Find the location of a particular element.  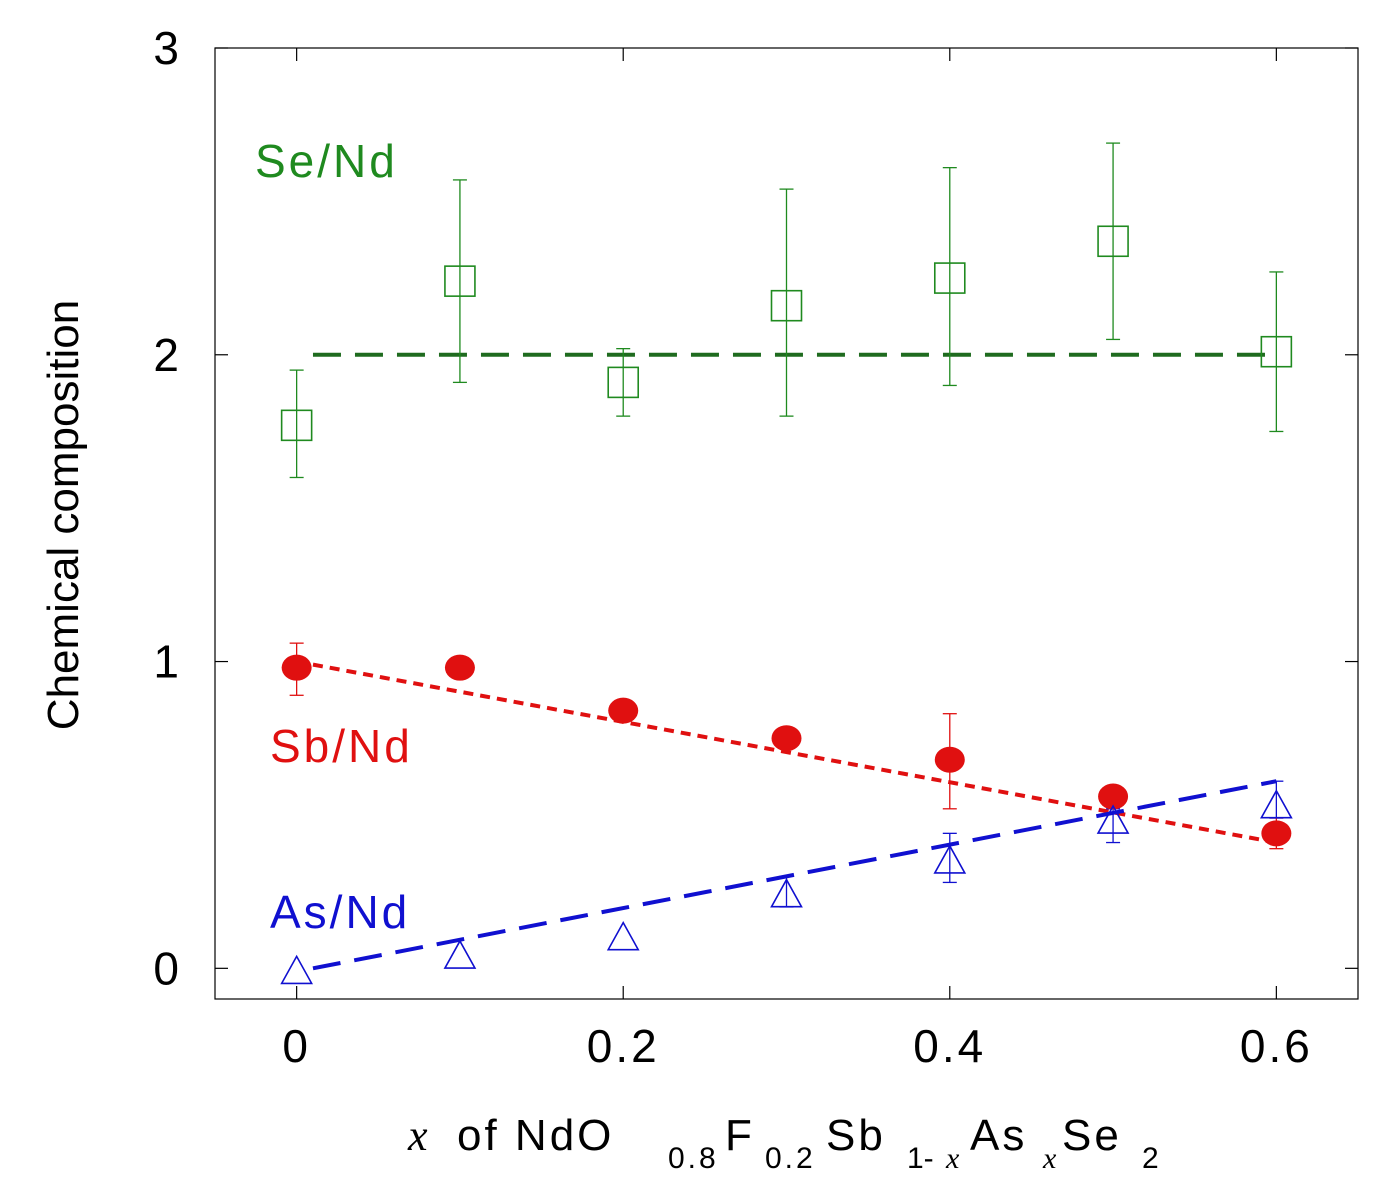

x-tick-label: 0.4 is located at coordinates (949, 1046).